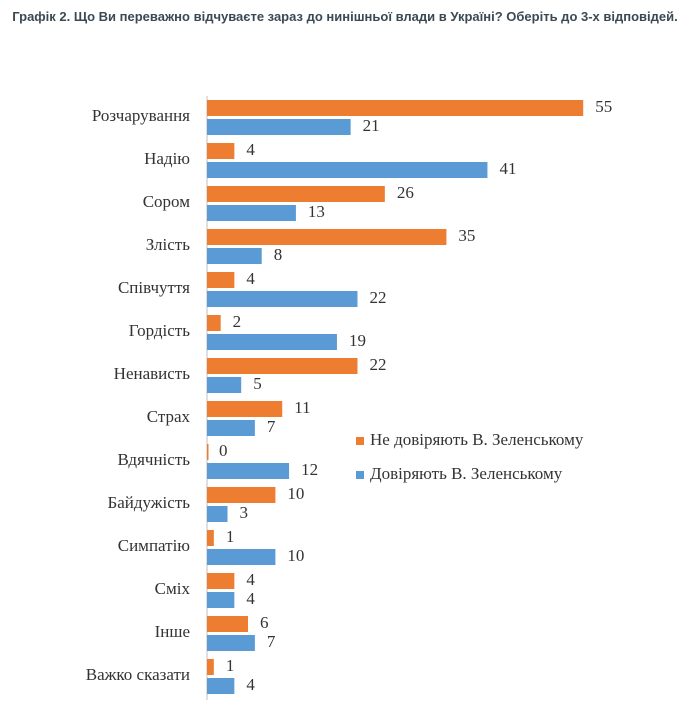 Image resolution: width=690 pixels, height=709 pixels. I want to click on category-label: Байдужість, so click(148, 502).